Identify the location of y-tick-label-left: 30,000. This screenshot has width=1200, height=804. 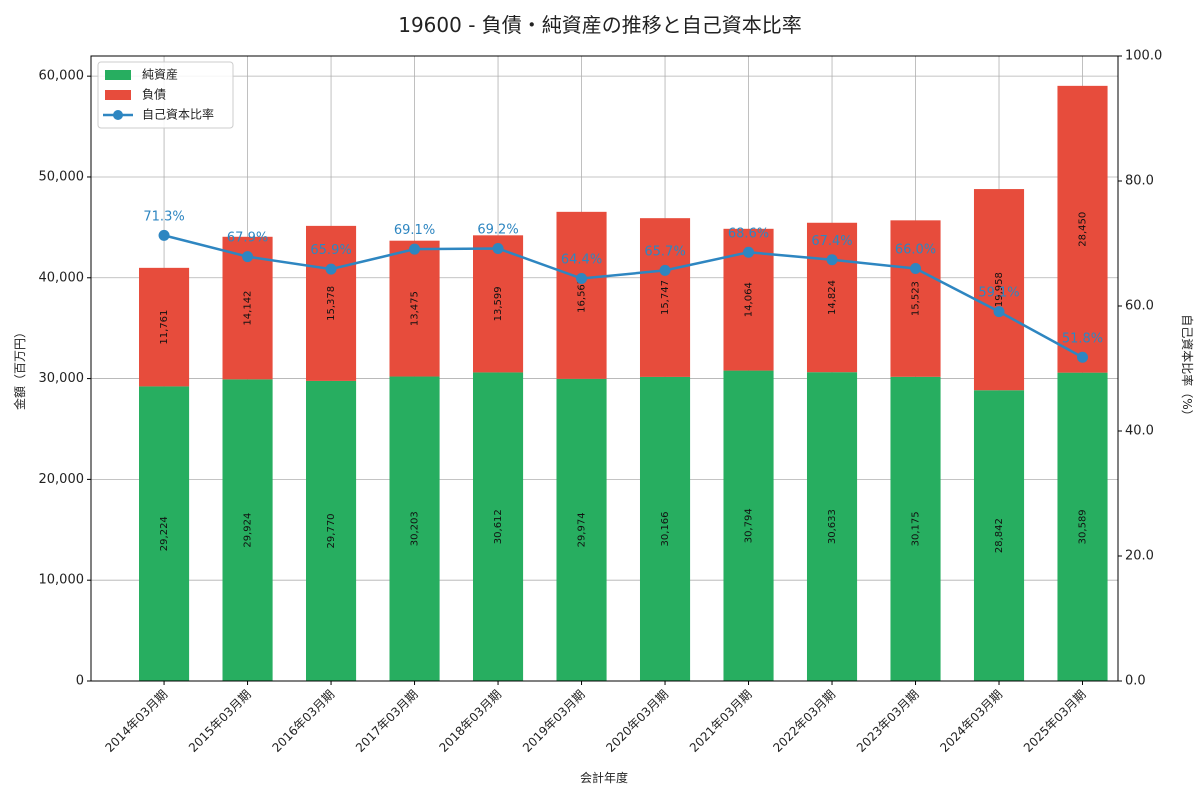
(62, 378).